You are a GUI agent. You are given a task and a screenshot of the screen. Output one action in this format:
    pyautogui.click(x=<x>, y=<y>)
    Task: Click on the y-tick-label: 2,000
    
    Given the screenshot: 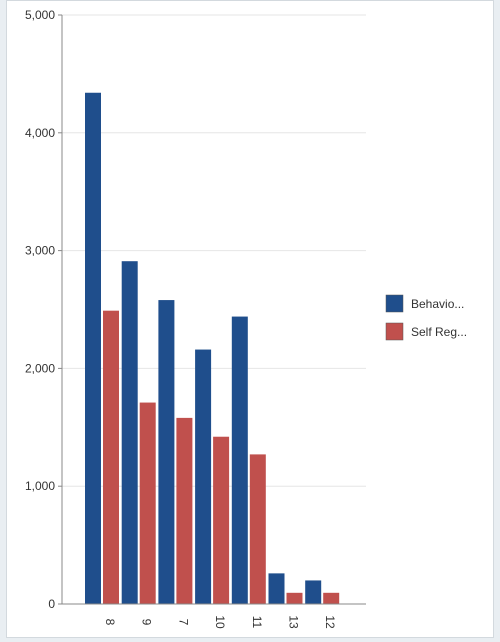 What is the action you would take?
    pyautogui.click(x=40, y=368)
    